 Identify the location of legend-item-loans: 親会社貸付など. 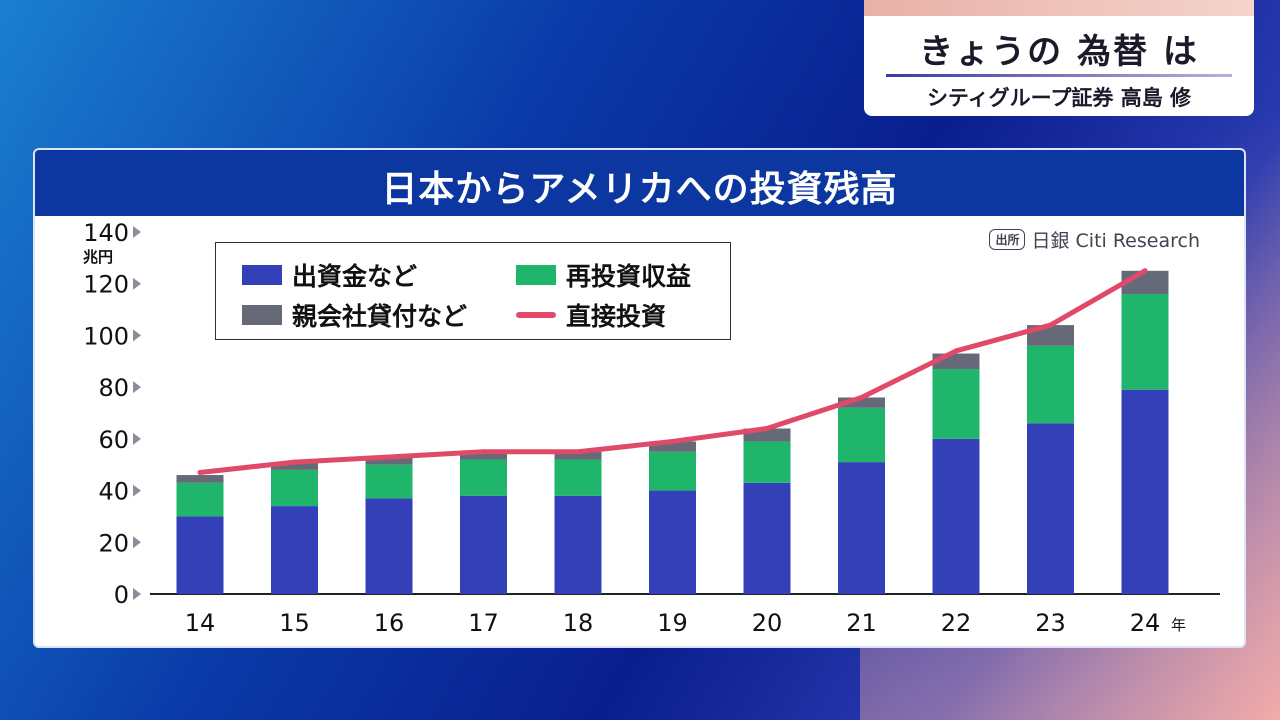
(354, 315).